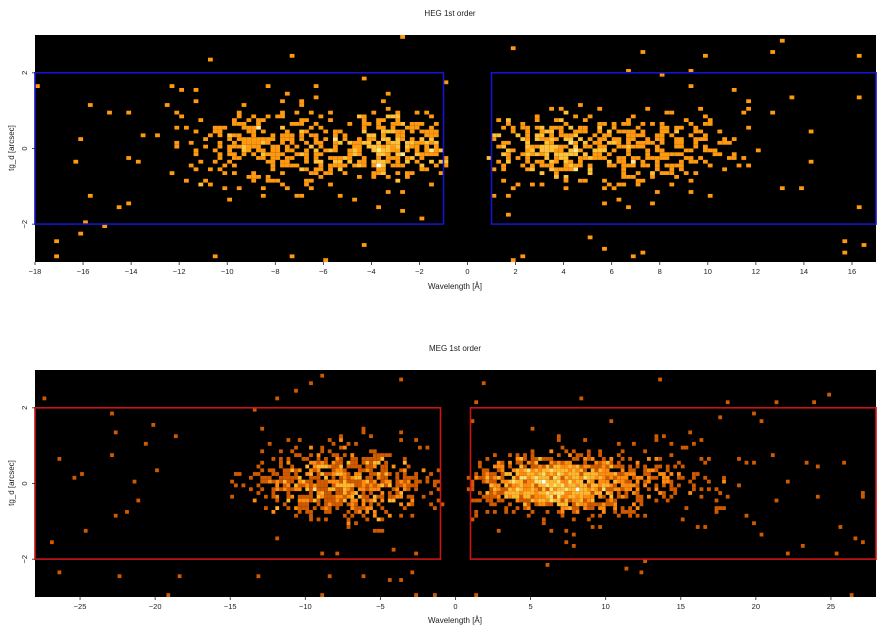  What do you see at coordinates (11, 483) in the screenshot?
I see `meg-y-axis-label: tg_d [arcsec]` at bounding box center [11, 483].